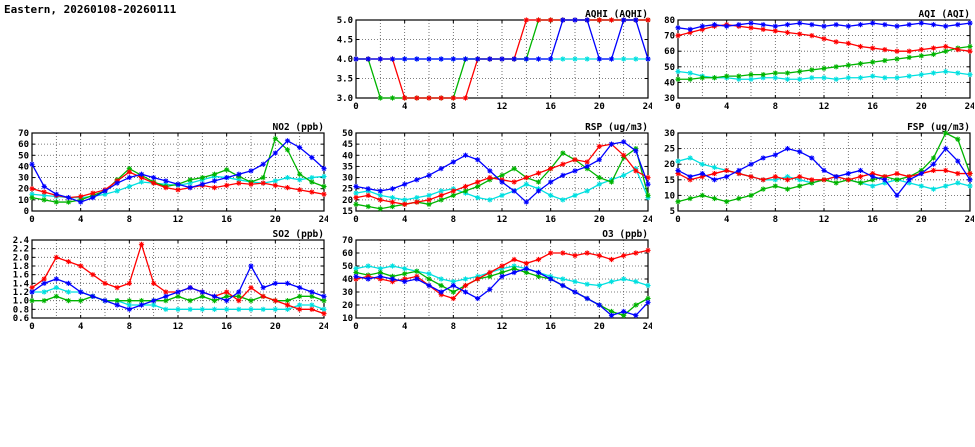 This screenshot has width=975, height=447. What do you see at coordinates (21, 267) in the screenshot?
I see `svg-text: 1.8` at bounding box center [21, 267].